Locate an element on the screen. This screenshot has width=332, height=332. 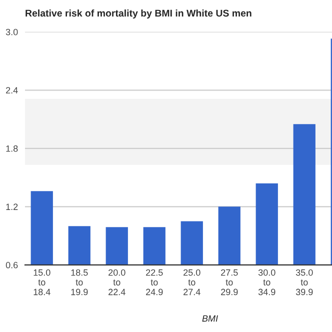
y-tick-label: 2.4 is located at coordinates (12, 90).